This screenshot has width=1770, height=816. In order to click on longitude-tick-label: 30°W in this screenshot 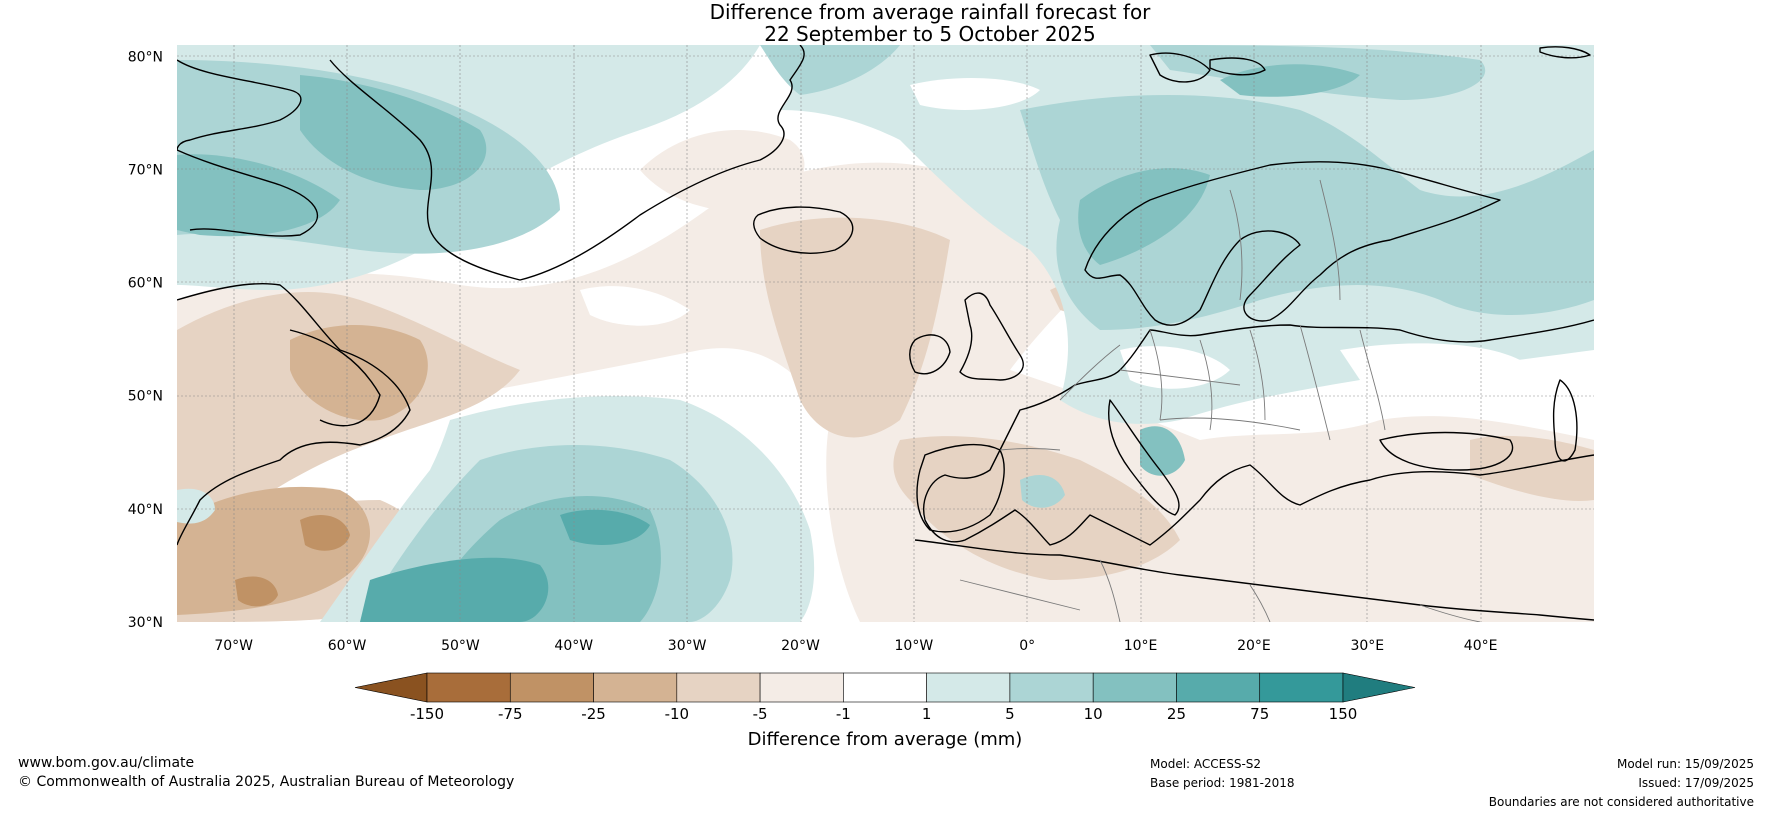, I will do `click(687, 646)`.